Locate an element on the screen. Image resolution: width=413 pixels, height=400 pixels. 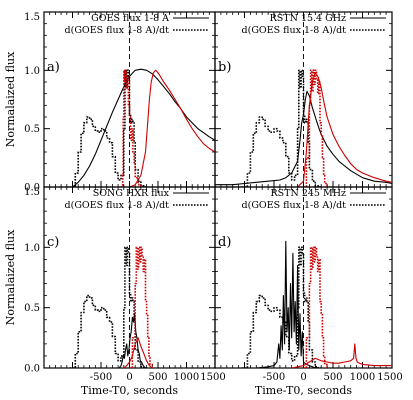
panel-letter: b) is located at coordinates (224, 67).